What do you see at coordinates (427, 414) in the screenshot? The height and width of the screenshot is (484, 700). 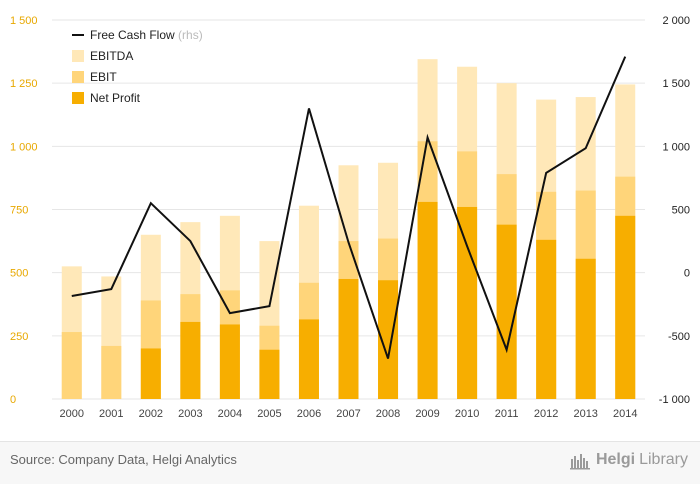 I see `x-tick-label: 2009` at bounding box center [427, 414].